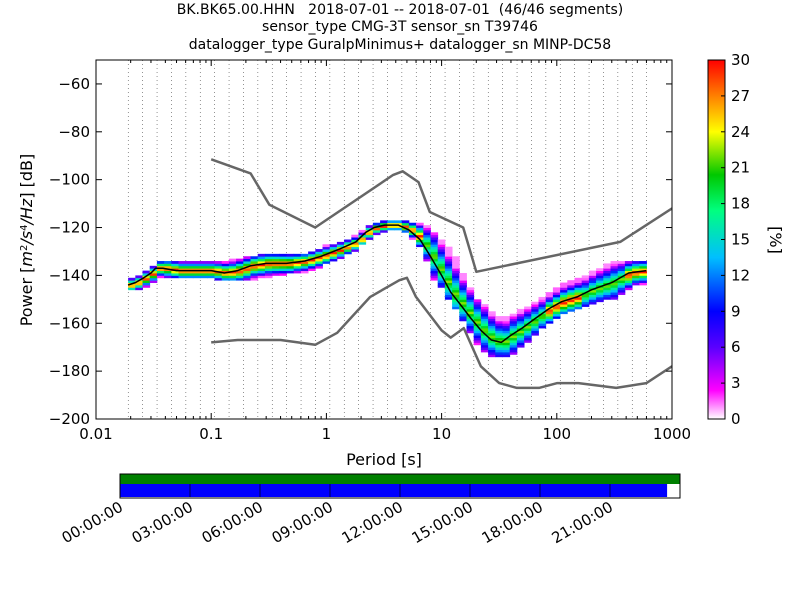 This screenshot has width=800, height=600. What do you see at coordinates (740, 132) in the screenshot?
I see `colorbar-tick-label: 24` at bounding box center [740, 132].